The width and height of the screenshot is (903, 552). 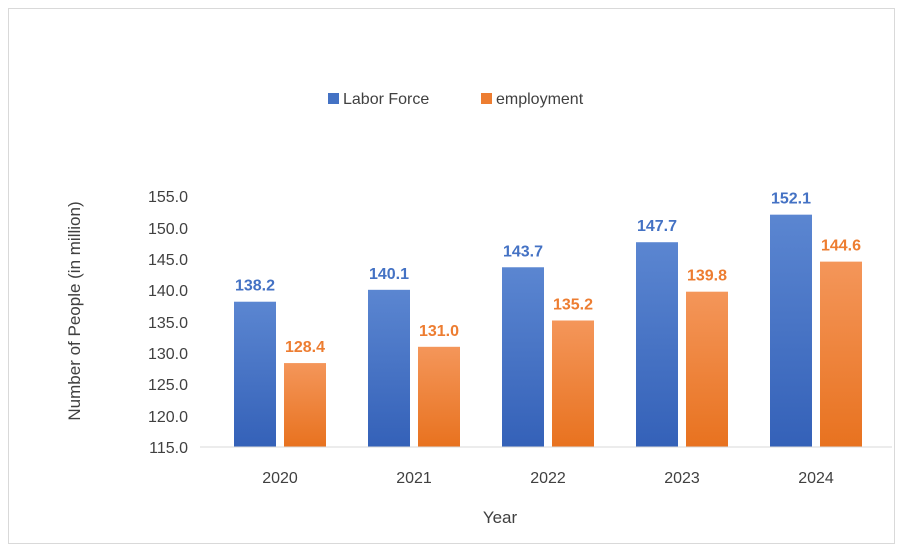 I want to click on bar-employment-2020, so click(x=305, y=405).